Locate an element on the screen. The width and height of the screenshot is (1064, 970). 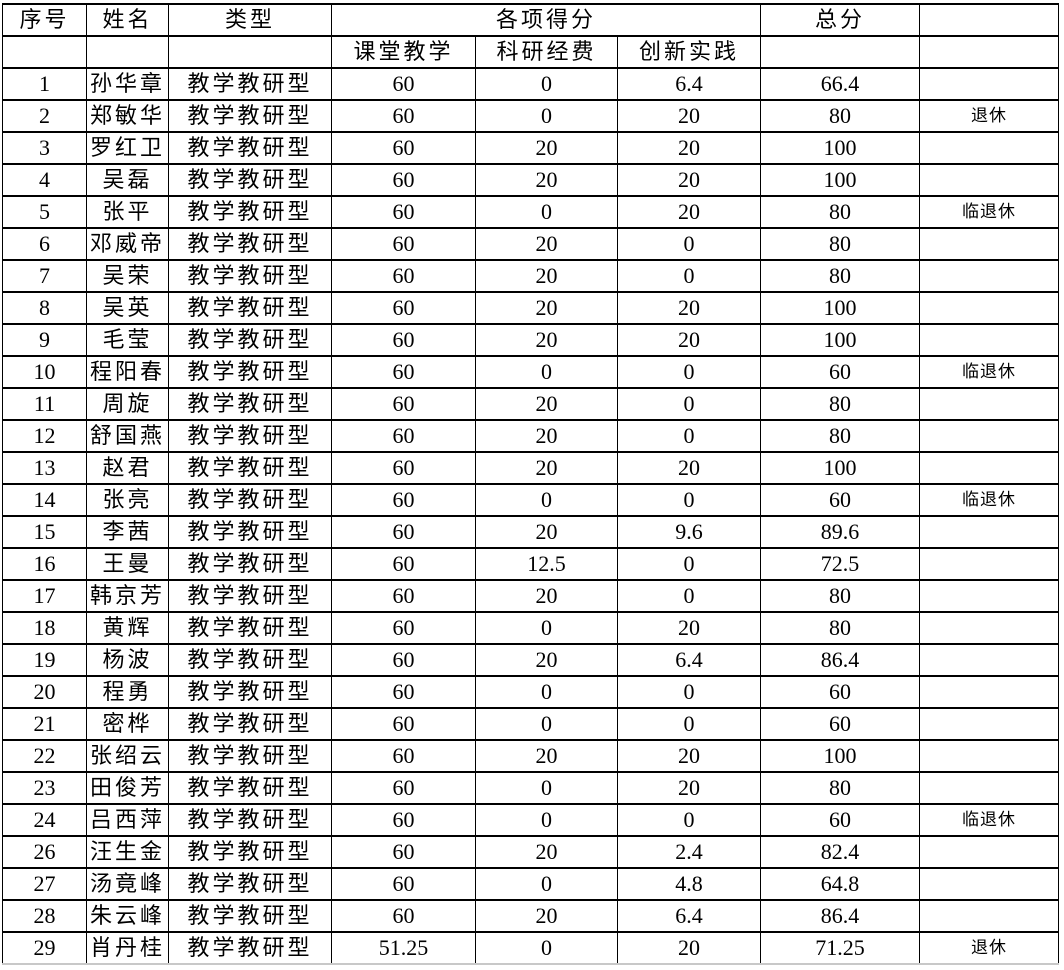
cell-index: 1 is located at coordinates (44, 84).